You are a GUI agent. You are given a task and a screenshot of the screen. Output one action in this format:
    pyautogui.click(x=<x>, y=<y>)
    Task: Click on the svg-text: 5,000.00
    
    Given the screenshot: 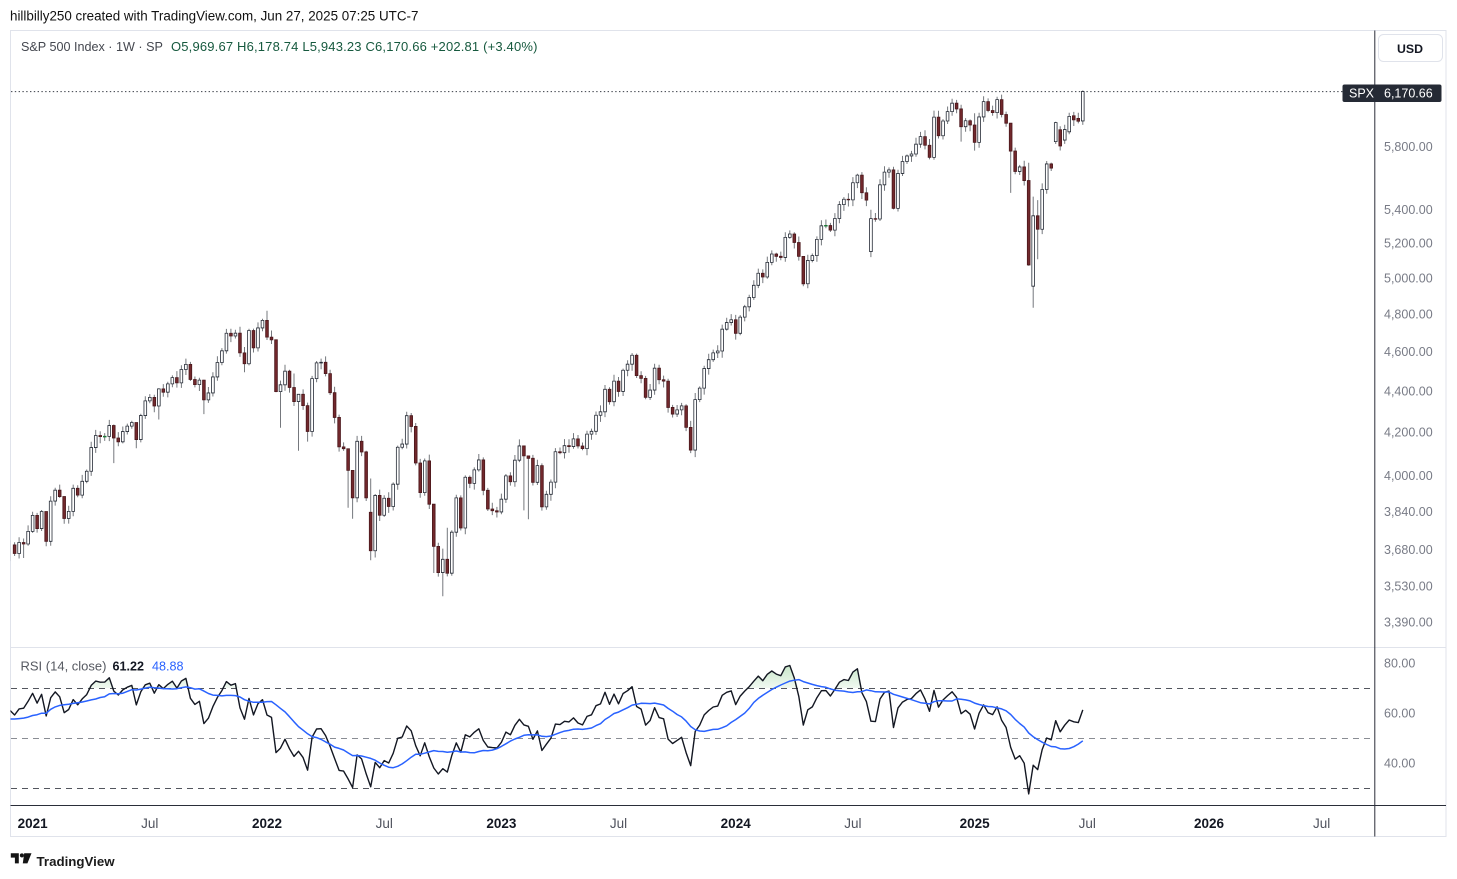 What is the action you would take?
    pyautogui.click(x=1408, y=278)
    